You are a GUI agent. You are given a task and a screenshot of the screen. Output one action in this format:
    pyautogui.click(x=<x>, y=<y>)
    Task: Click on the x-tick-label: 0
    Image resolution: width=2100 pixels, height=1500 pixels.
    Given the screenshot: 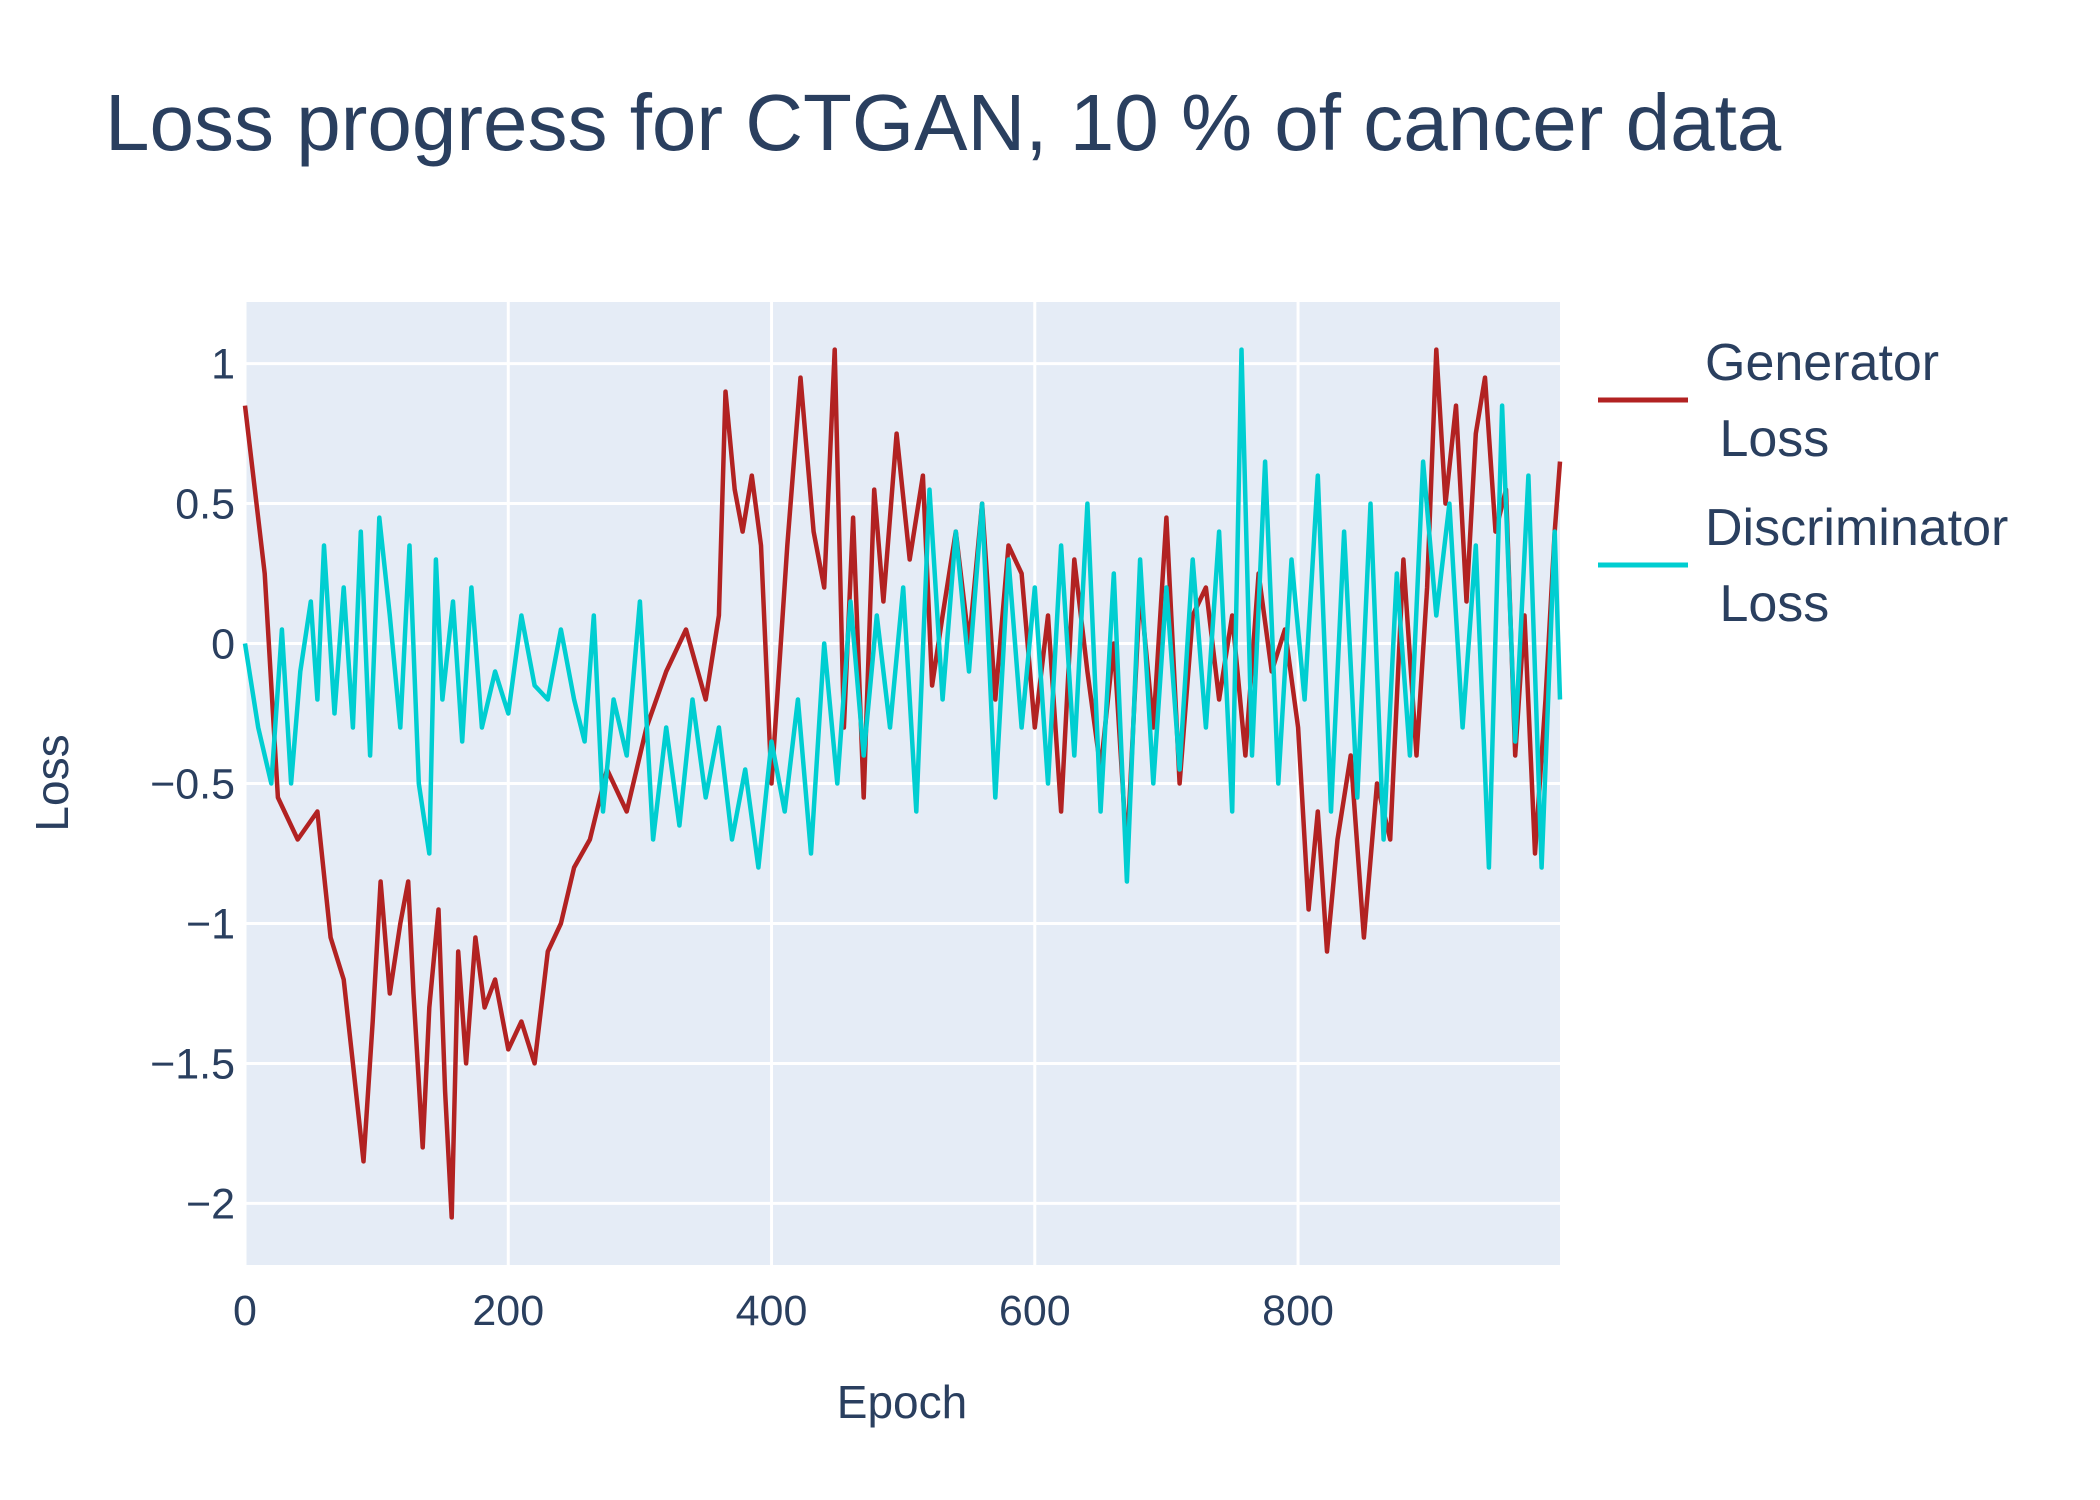 What is the action you would take?
    pyautogui.click(x=245, y=1311)
    